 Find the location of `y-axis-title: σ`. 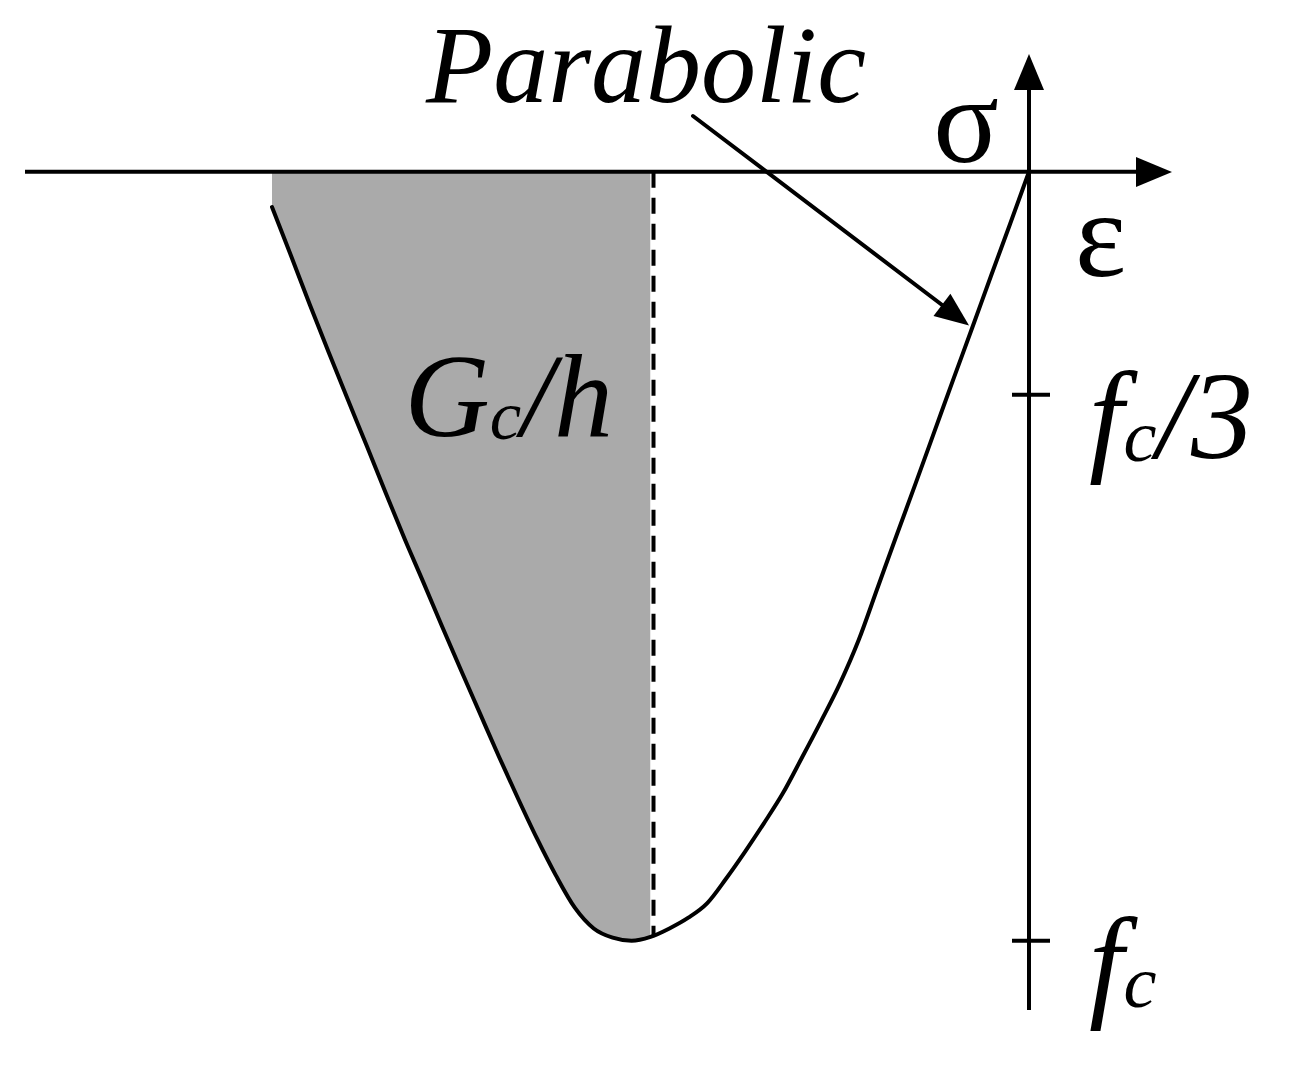

y-axis-title: σ is located at coordinates (966, 120).